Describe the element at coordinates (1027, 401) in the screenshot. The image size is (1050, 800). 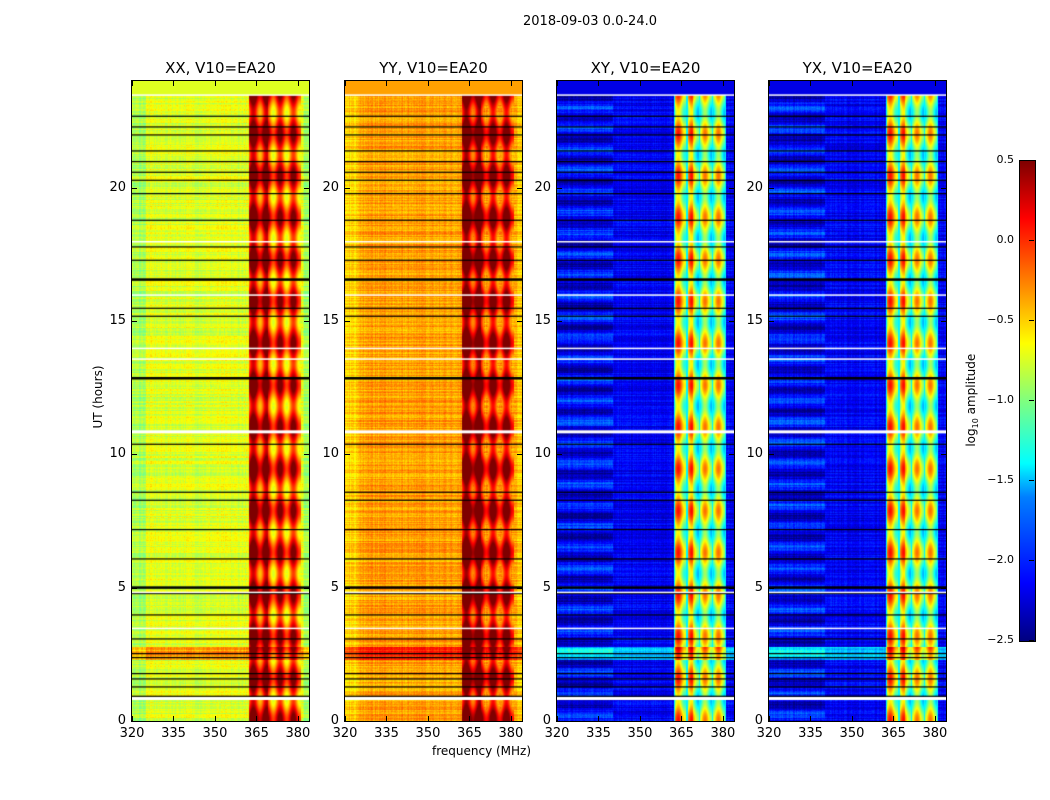
I see `colorbar` at that location.